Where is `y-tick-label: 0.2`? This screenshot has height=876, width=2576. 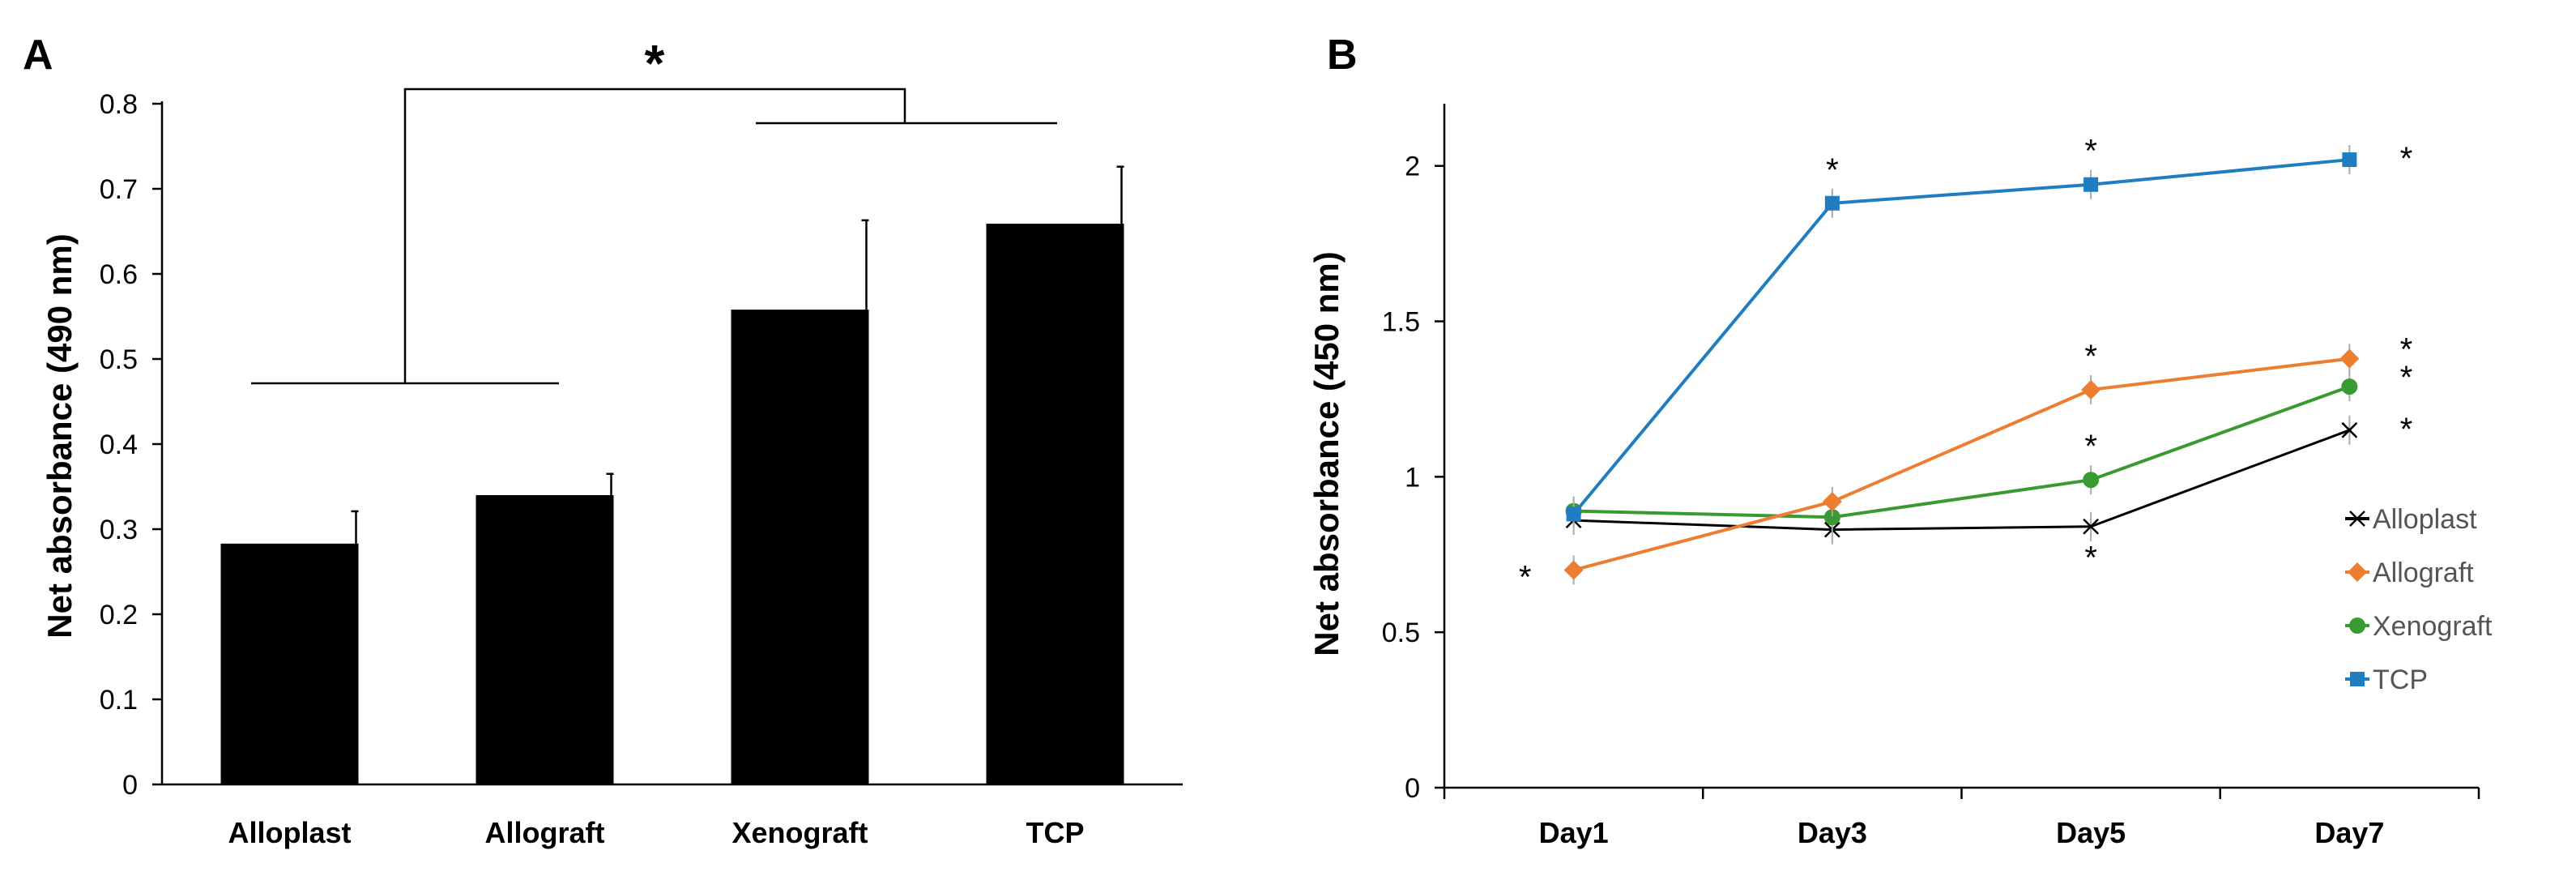 y-tick-label: 0.2 is located at coordinates (119, 615).